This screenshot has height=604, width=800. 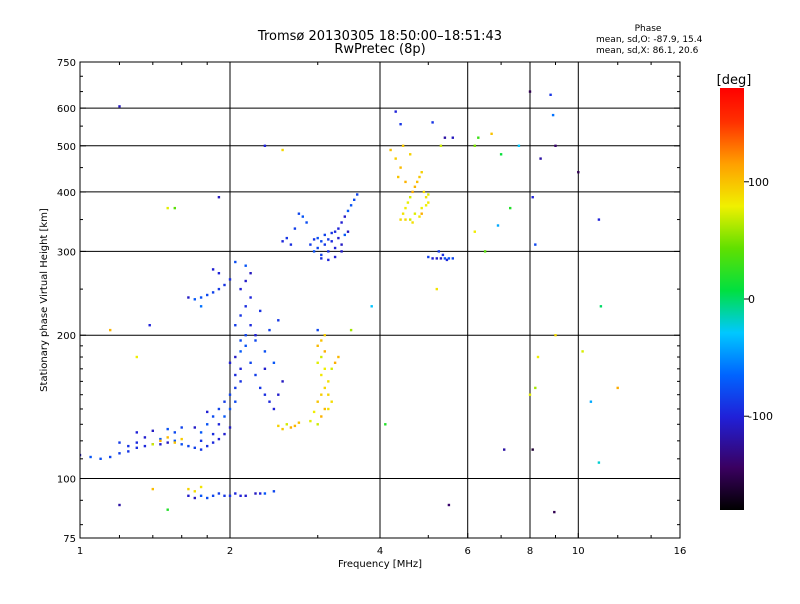 I want to click on x-tick-label: 1, so click(x=80, y=551).